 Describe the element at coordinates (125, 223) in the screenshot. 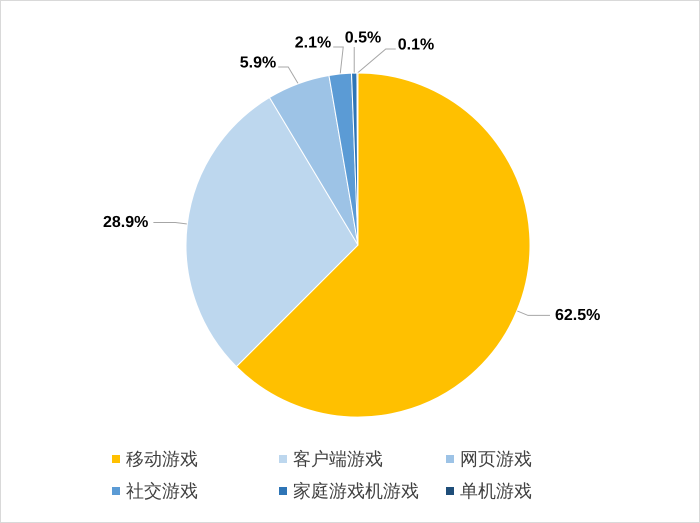

I see `data-label: 28.9%` at that location.